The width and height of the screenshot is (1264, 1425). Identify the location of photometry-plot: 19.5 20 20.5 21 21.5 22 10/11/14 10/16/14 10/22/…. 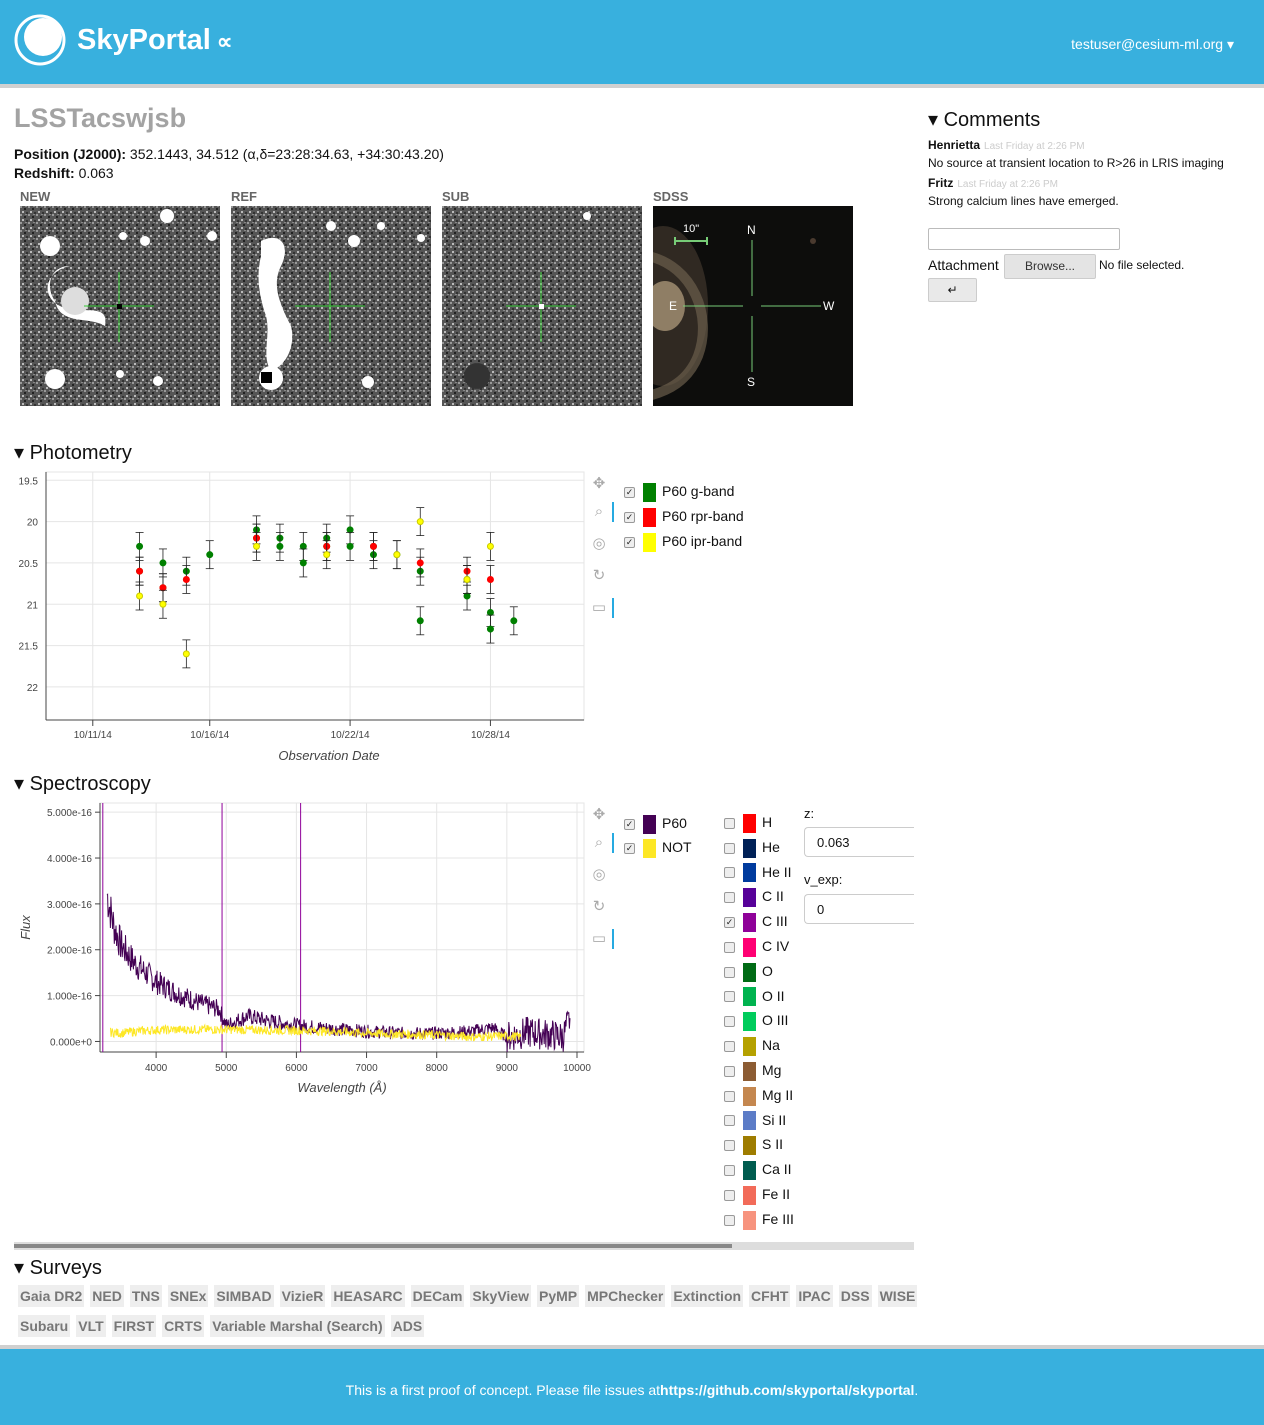
(300, 618).